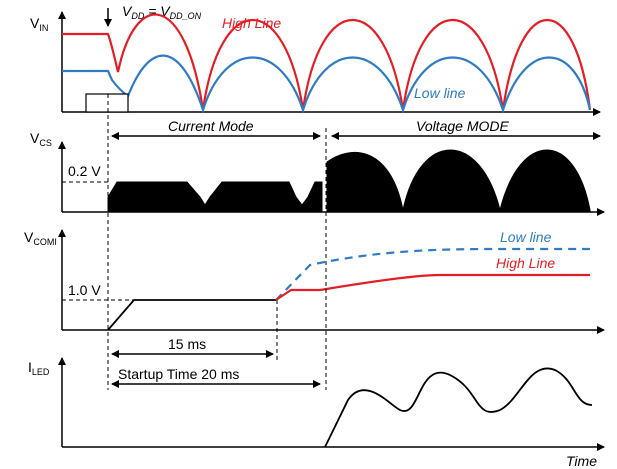 The height and width of the screenshot is (469, 617). I want to click on vdd-annotation: VDD = VDD_ON, so click(162, 12).